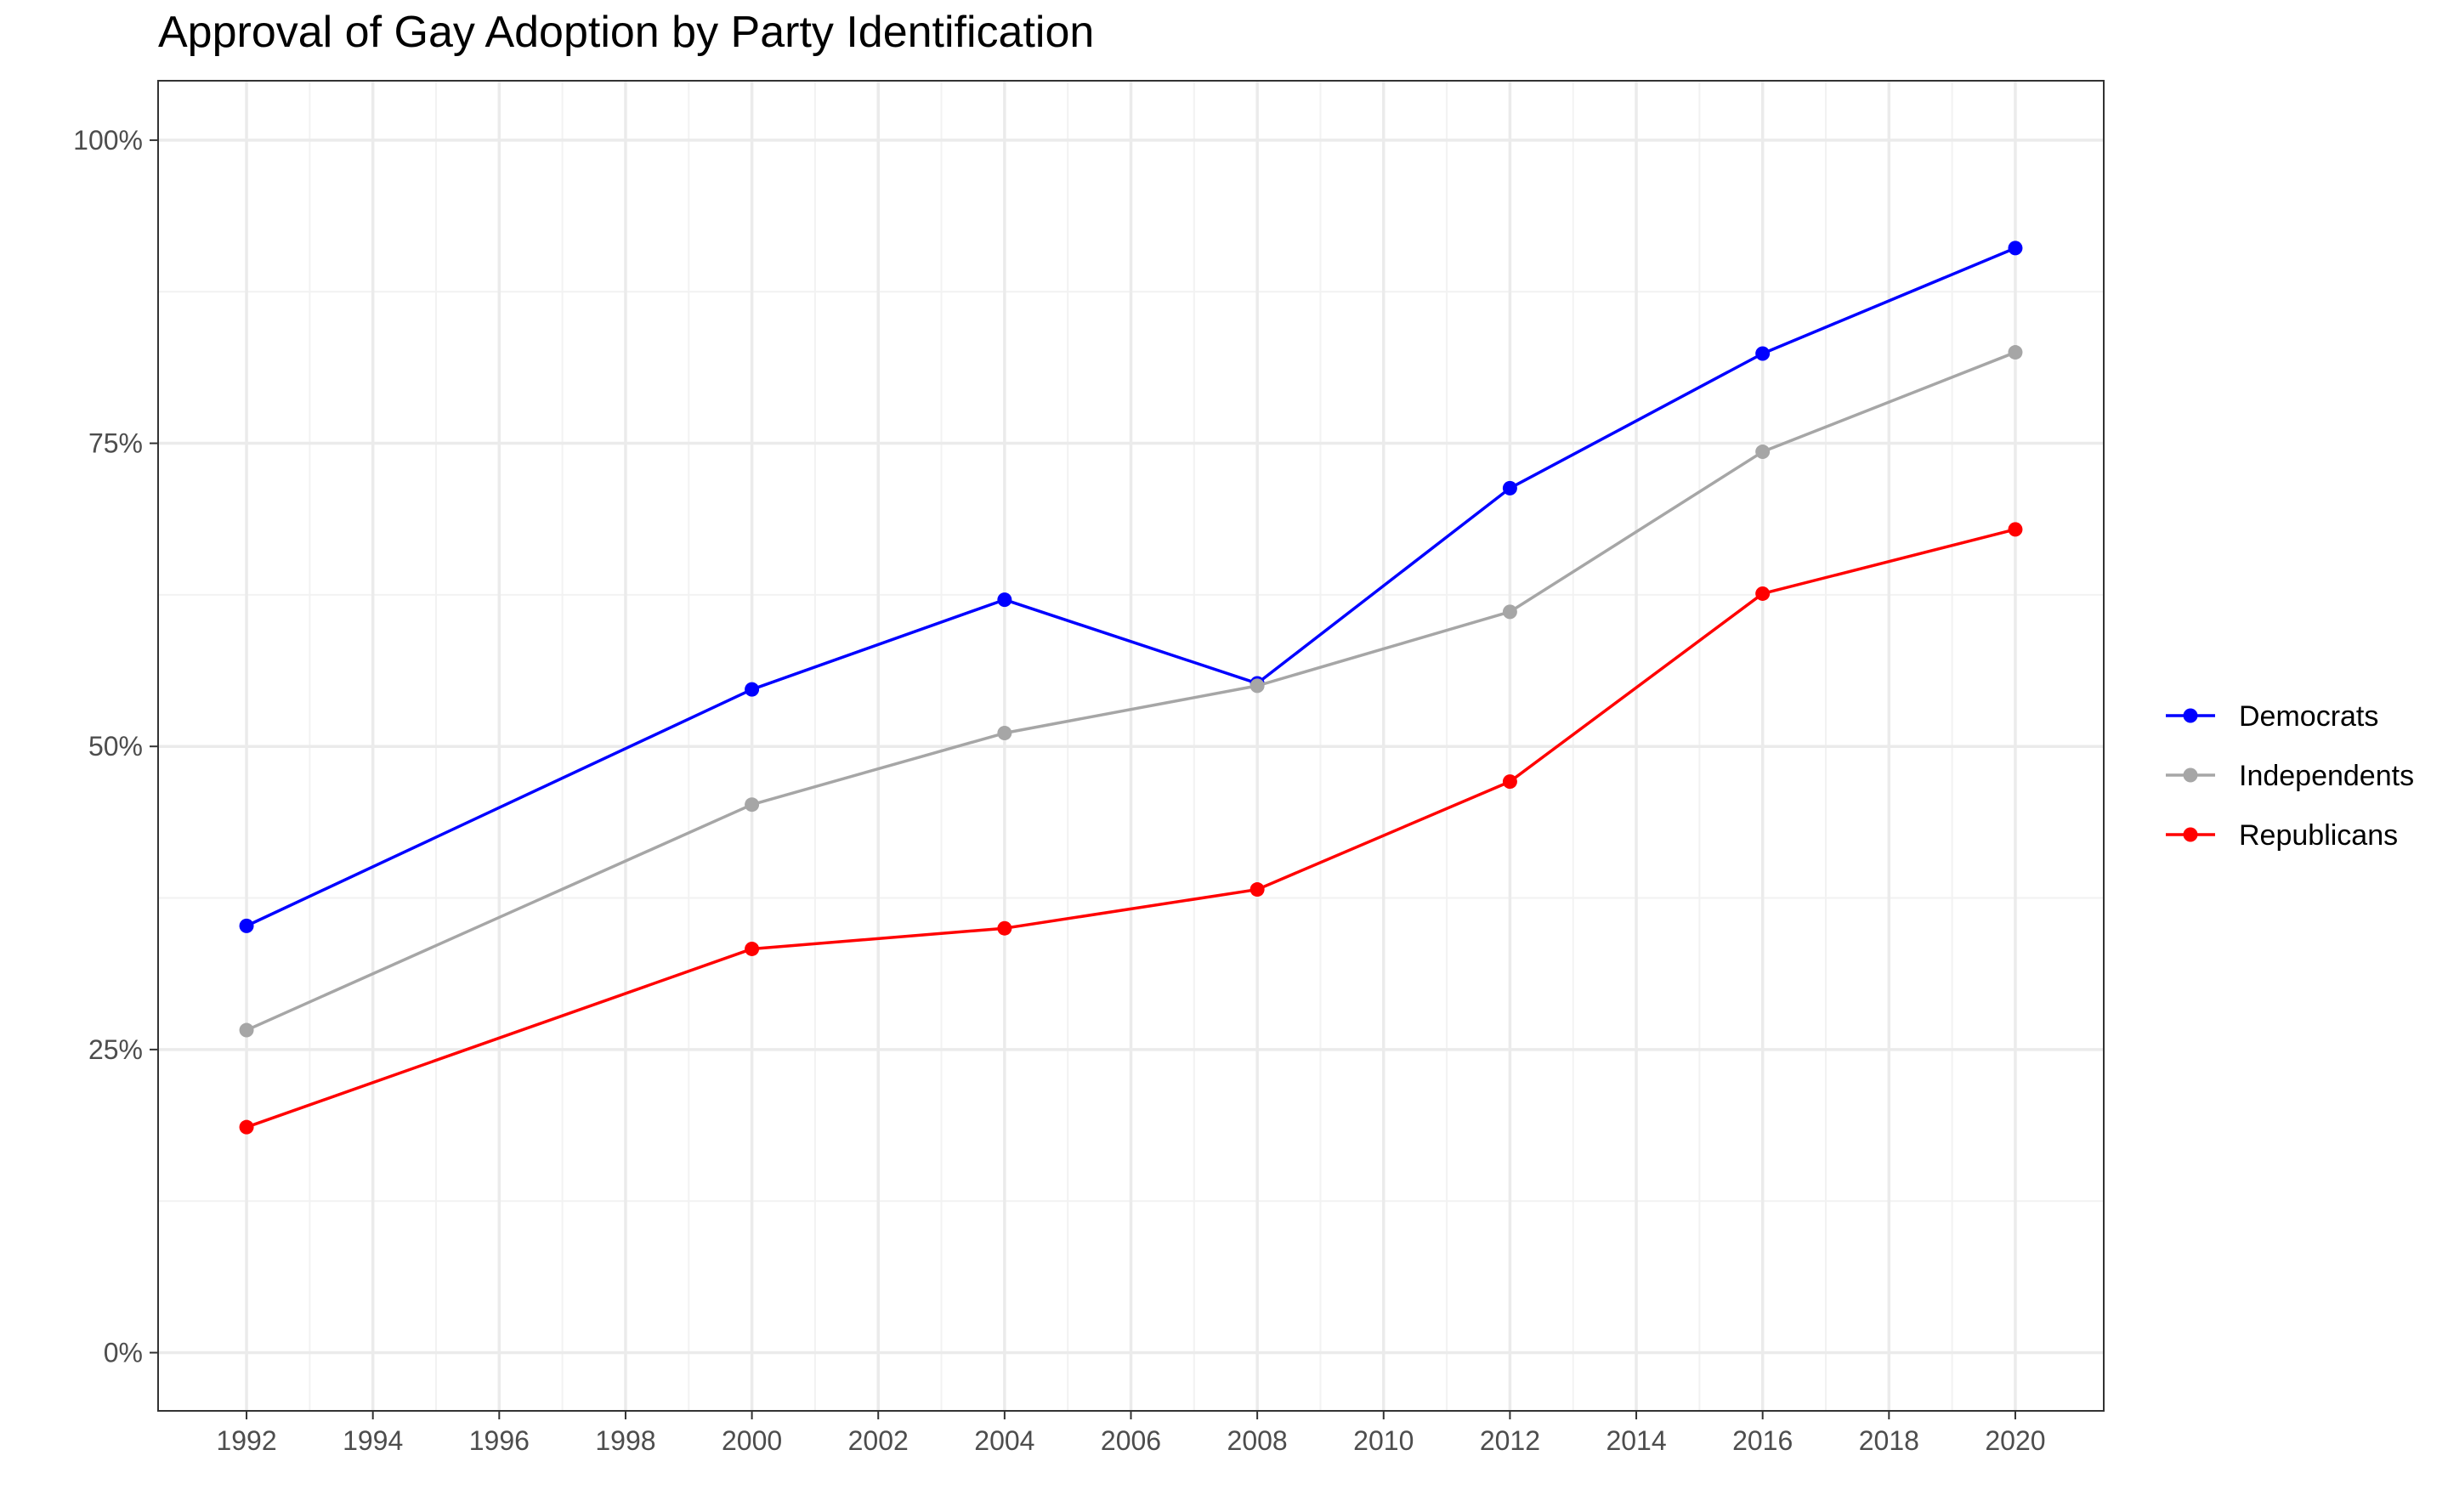  I want to click on x-tick-label: 2016, so click(1762, 1440).